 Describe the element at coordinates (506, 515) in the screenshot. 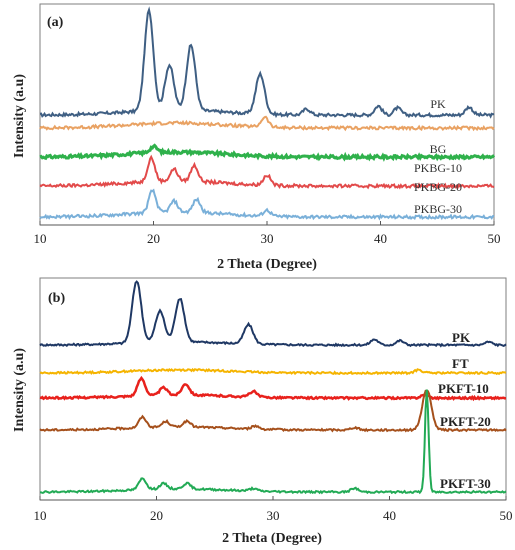

I see `panel-b-tick-label: 50` at that location.